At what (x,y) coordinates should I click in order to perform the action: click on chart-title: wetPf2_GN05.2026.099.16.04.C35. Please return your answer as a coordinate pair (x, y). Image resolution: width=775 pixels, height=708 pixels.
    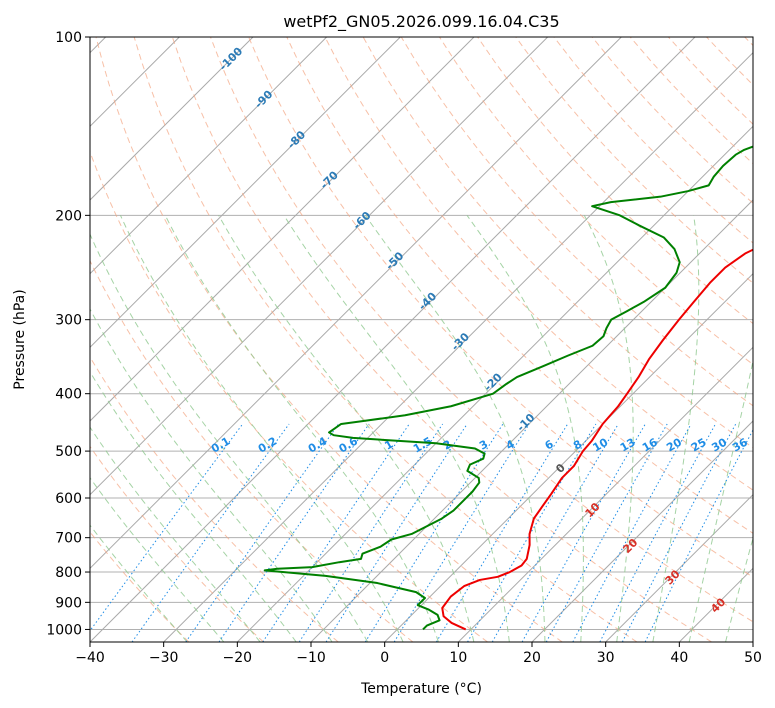
    Looking at the image, I should click on (421, 22).